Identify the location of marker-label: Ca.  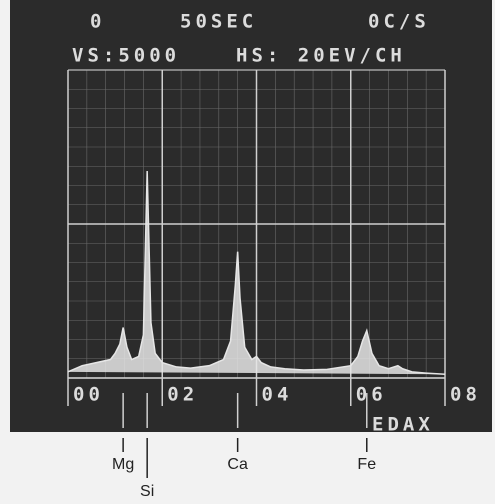
(237, 464).